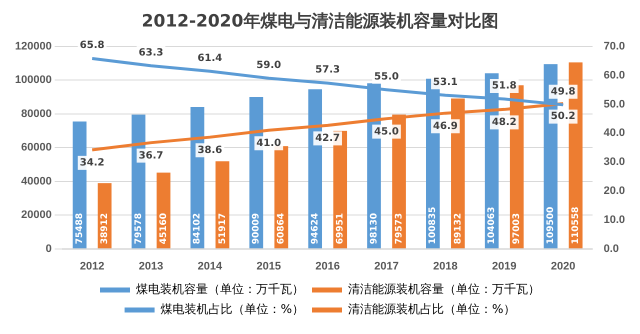 The width and height of the screenshot is (640, 334). What do you see at coordinates (504, 86) in the screenshot?
I see `data-label: 51.8` at bounding box center [504, 86].